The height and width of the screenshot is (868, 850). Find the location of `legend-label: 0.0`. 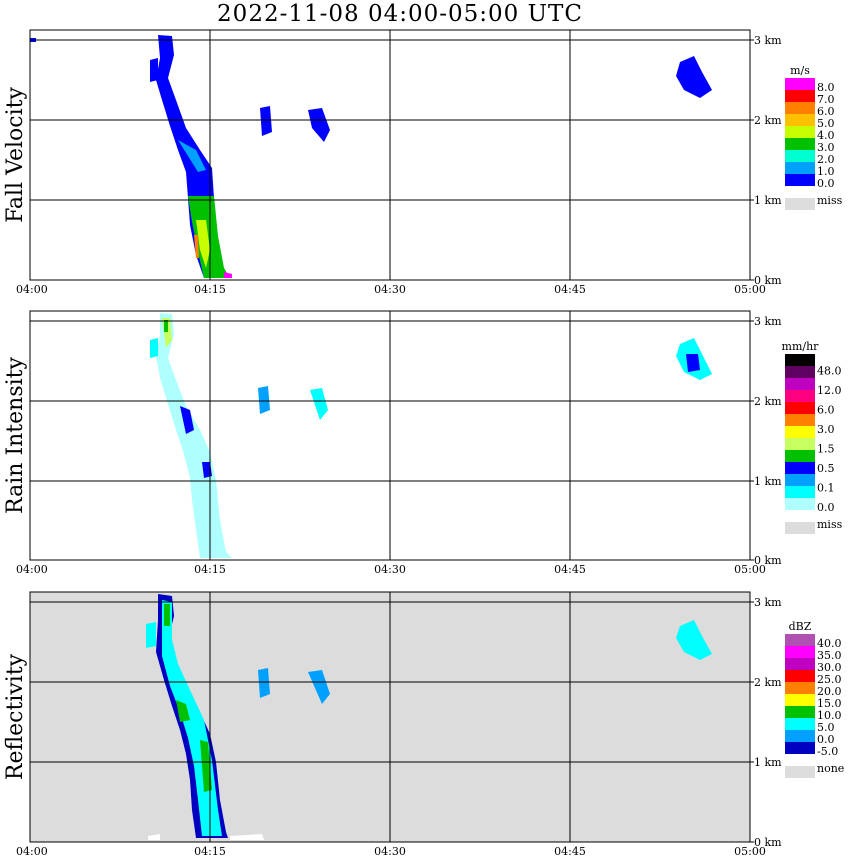

legend-label: 0.0 is located at coordinates (826, 183).